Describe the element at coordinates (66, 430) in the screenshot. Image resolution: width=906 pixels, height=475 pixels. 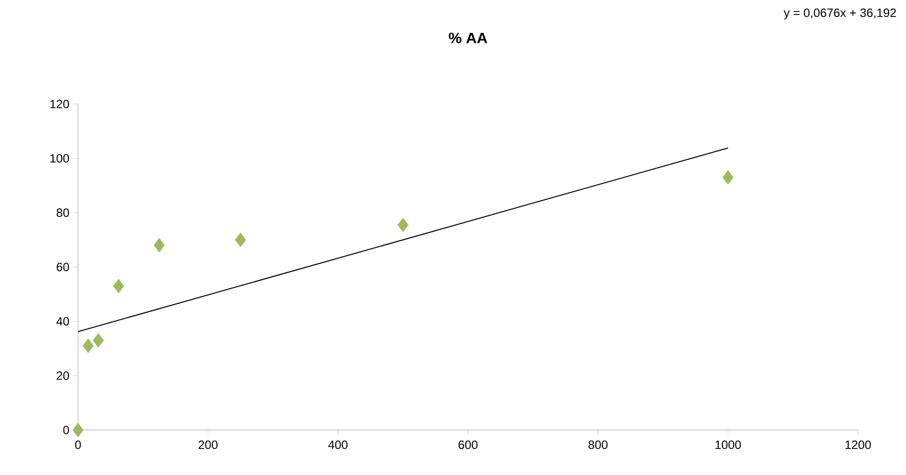
I see `y-tick-label: 0` at that location.